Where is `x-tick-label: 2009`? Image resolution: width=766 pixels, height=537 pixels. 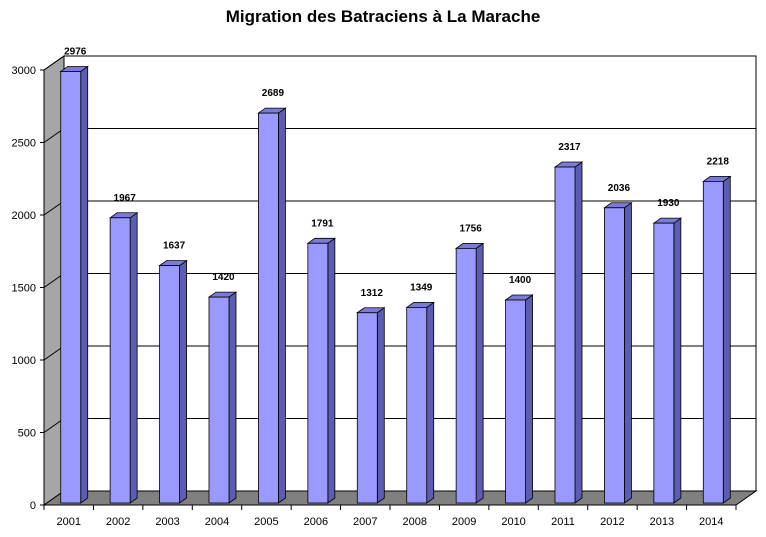
x-tick-label: 2009 is located at coordinates (464, 522).